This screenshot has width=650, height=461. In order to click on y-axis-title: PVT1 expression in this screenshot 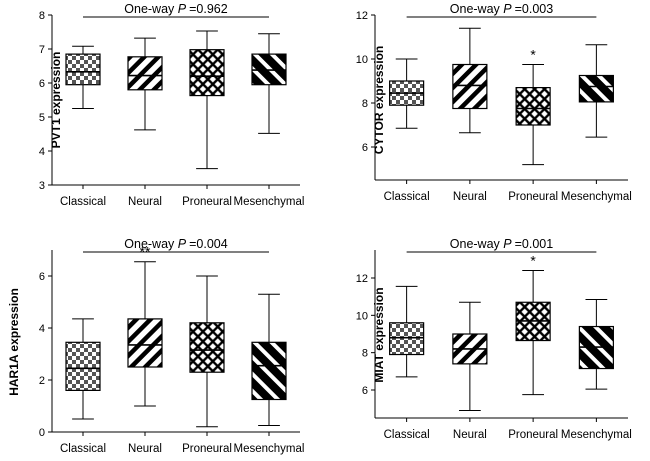, I will do `click(56, 100)`.